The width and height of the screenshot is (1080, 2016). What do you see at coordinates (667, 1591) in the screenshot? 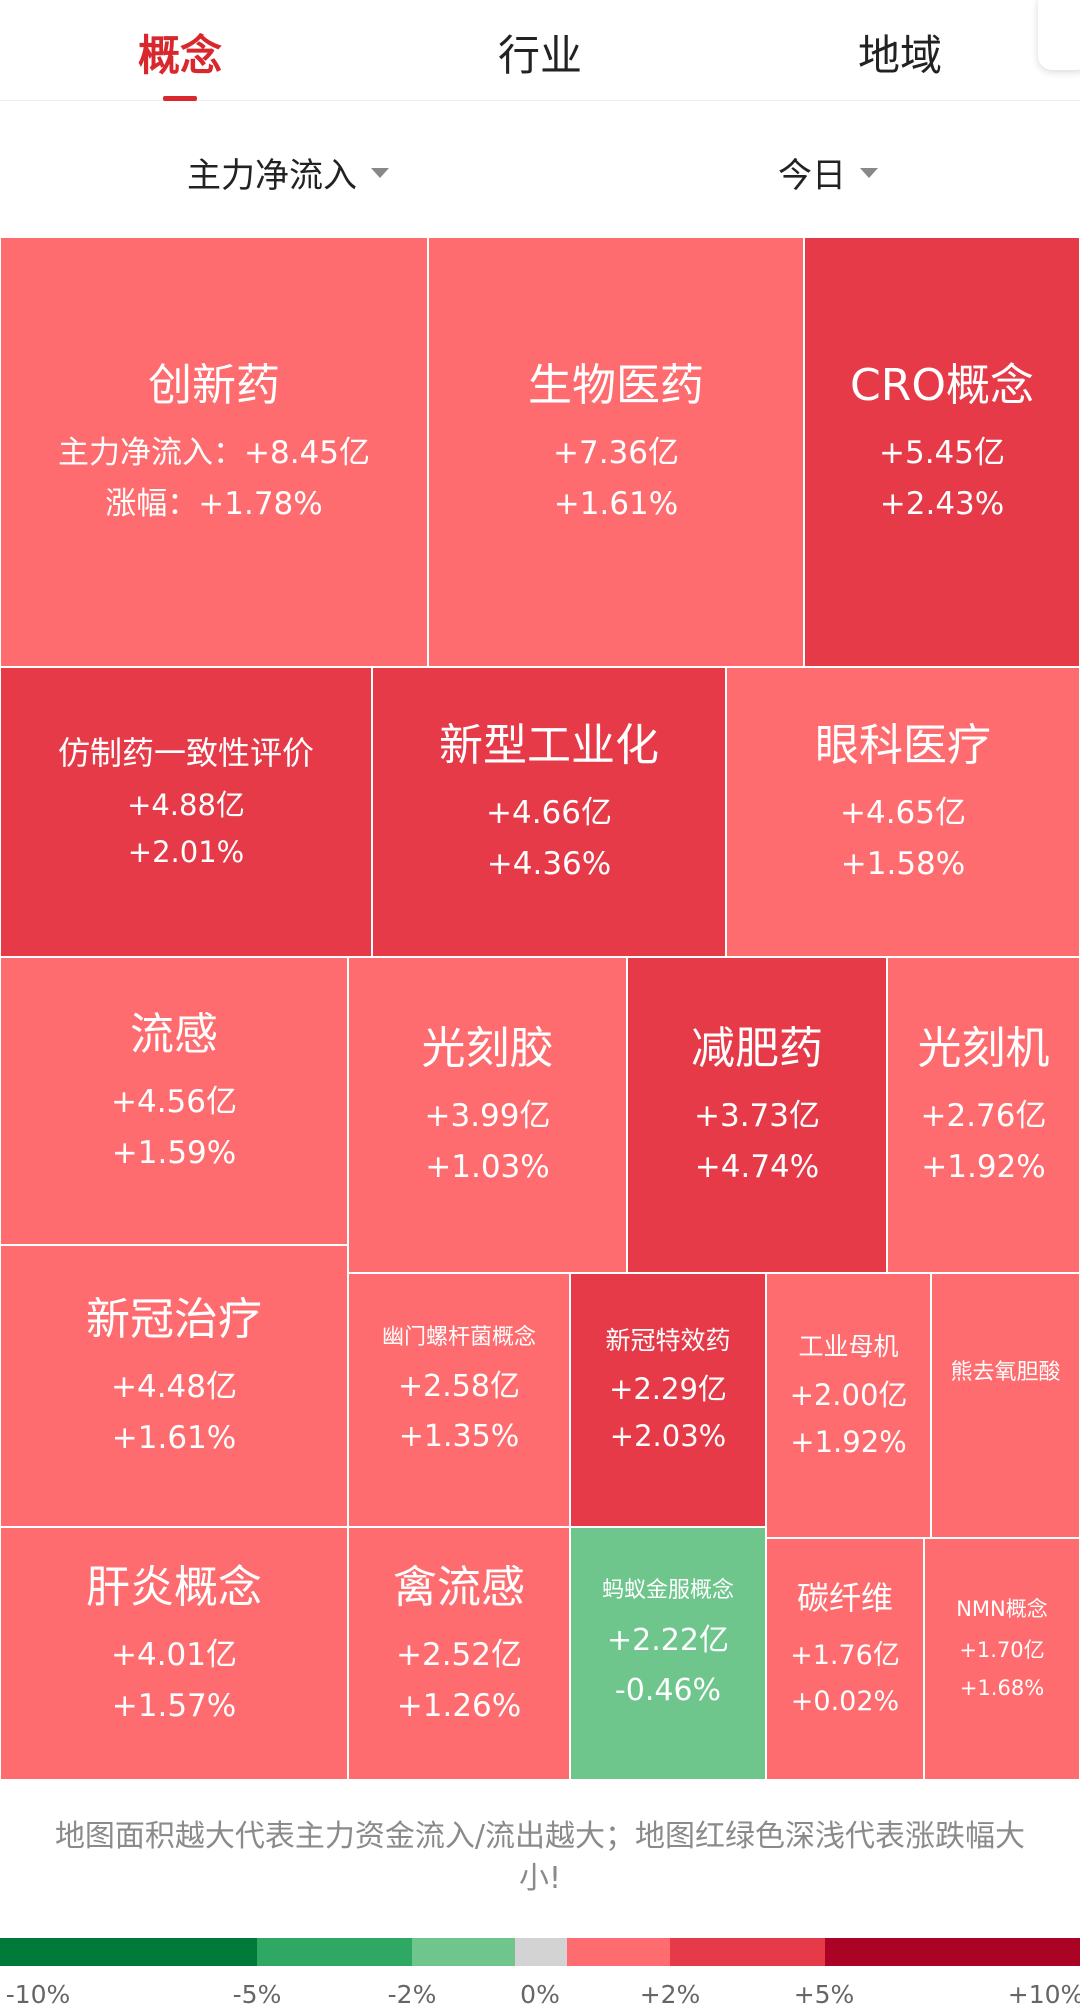
I see `tile-name: 蚂蚁金服概念` at bounding box center [667, 1591].